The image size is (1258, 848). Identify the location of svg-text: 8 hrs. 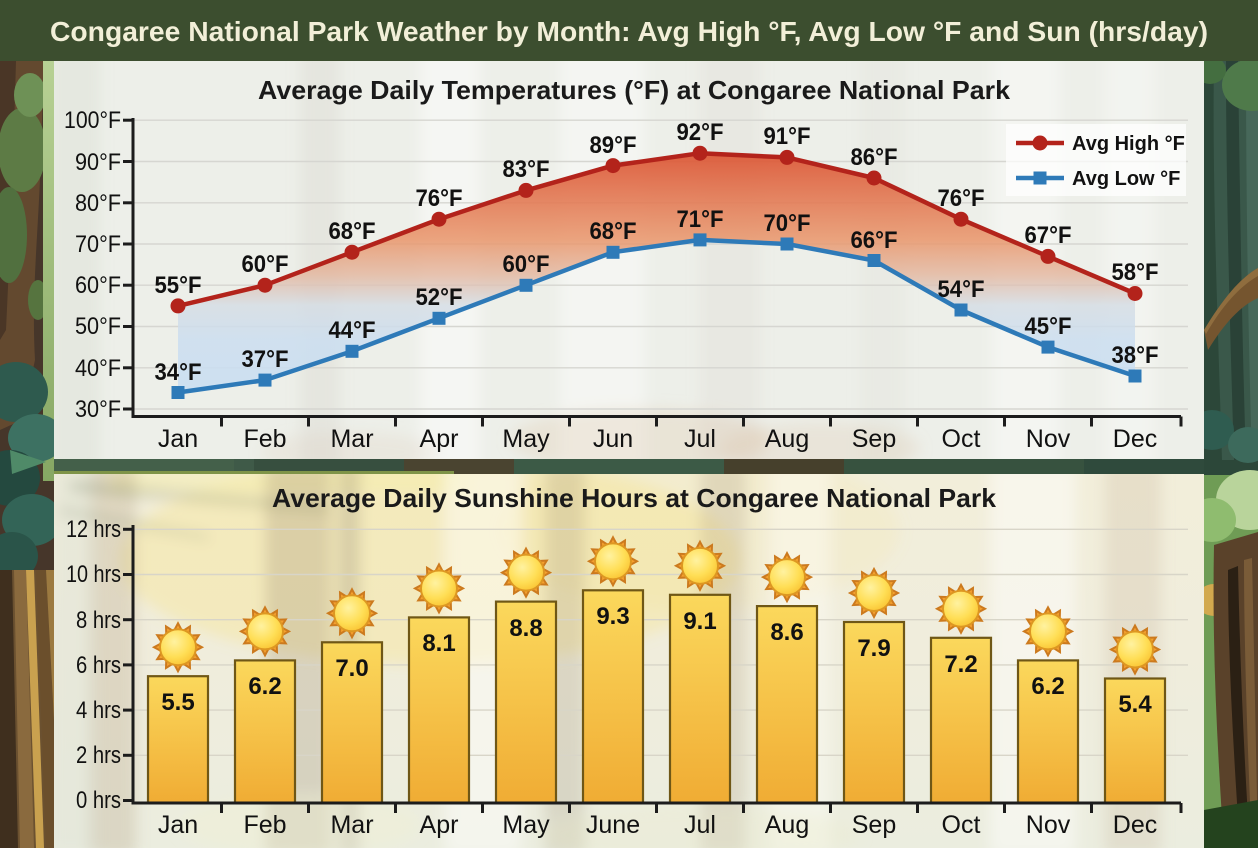
(98, 620).